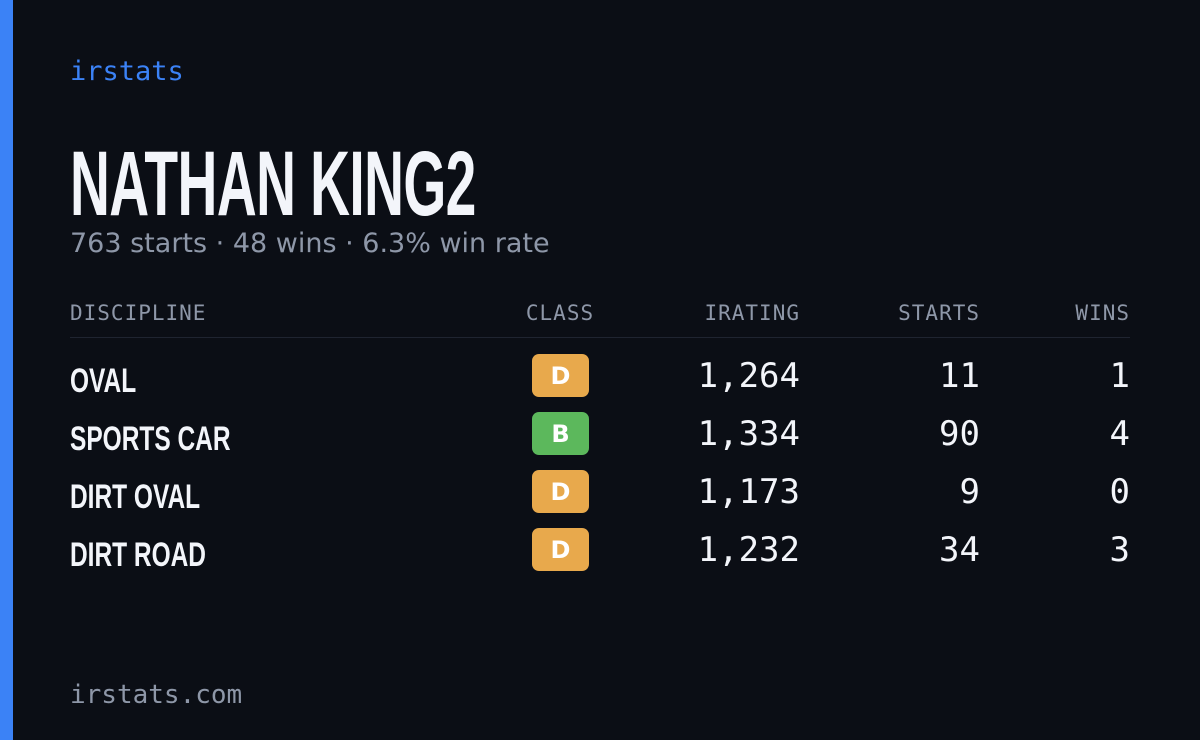 The height and width of the screenshot is (740, 1200). Describe the element at coordinates (1119, 550) in the screenshot. I see `wins: 3` at that location.